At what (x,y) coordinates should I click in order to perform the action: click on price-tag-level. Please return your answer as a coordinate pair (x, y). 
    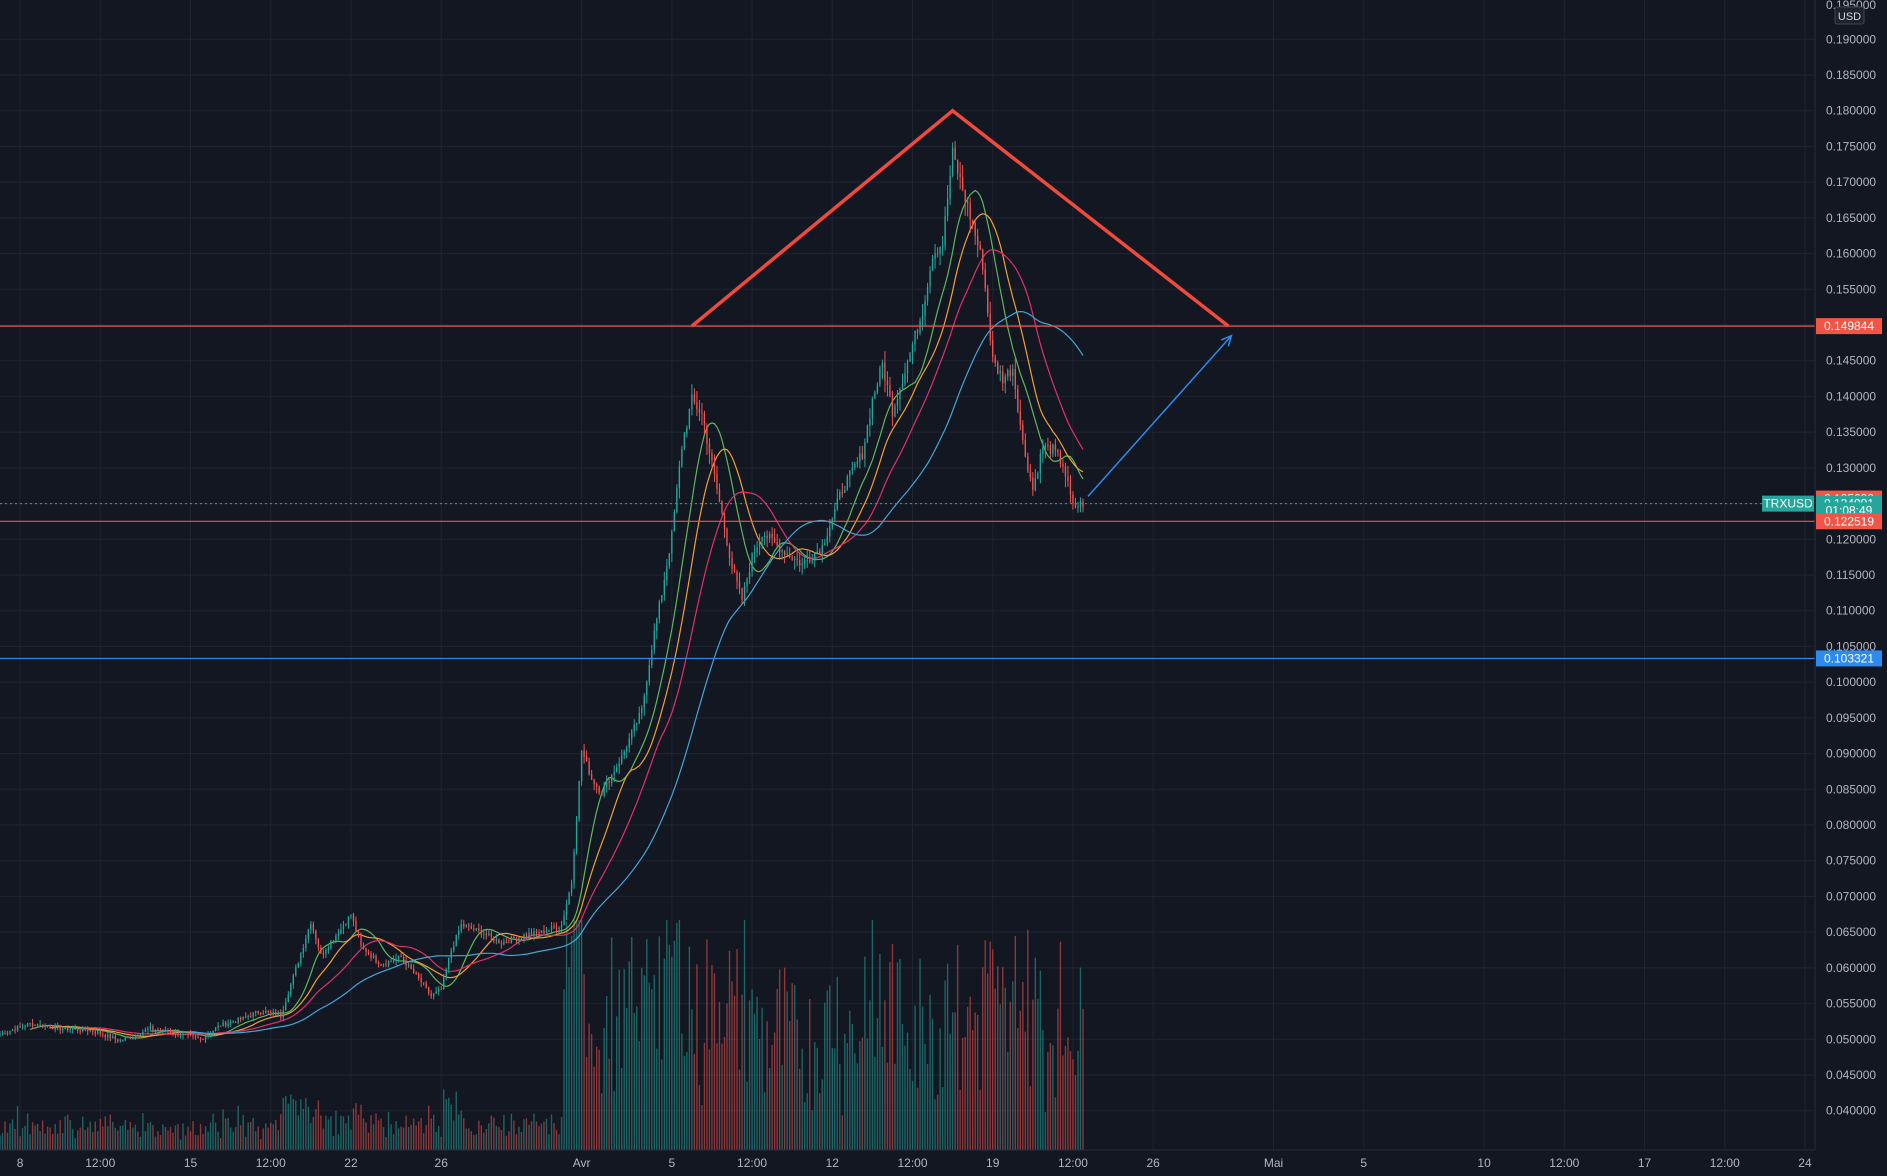
    Looking at the image, I should click on (1849, 521).